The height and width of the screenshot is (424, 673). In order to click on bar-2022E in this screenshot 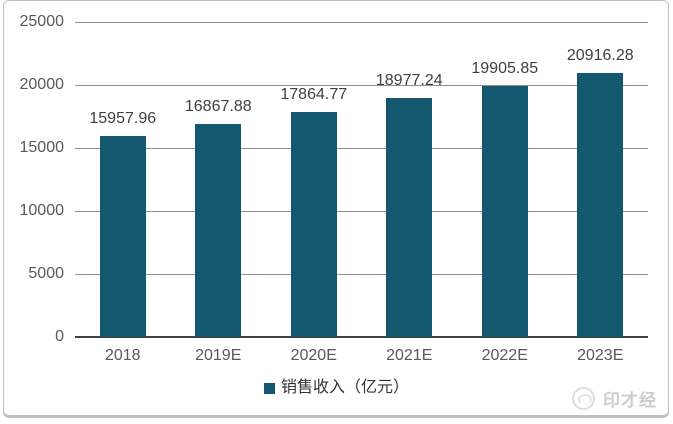, I will do `click(504, 211)`.